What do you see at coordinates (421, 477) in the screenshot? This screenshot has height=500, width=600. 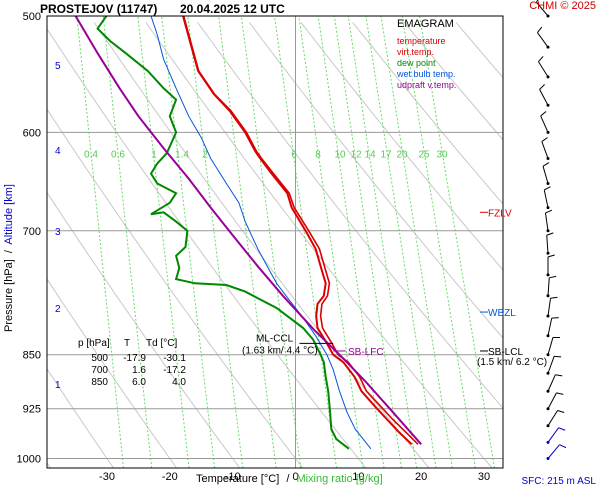 I see `x-tick-label: 20` at bounding box center [421, 477].